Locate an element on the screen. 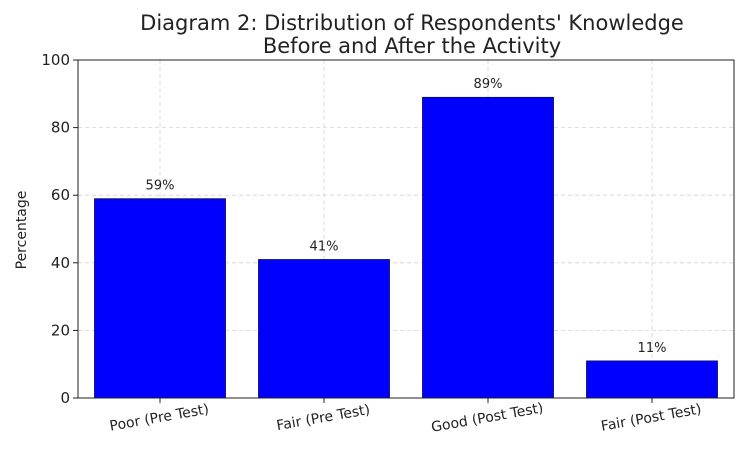 The height and width of the screenshot is (452, 736). x-tick-label: Good (Post Test) is located at coordinates (487, 417).